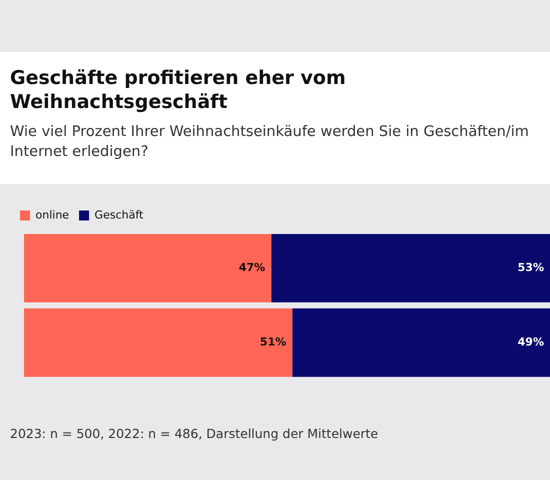 This screenshot has height=480, width=550. I want to click on text: 2023: n = 500, 2022: n = 486, Darstellung der Mittelwerte, so click(194, 433).